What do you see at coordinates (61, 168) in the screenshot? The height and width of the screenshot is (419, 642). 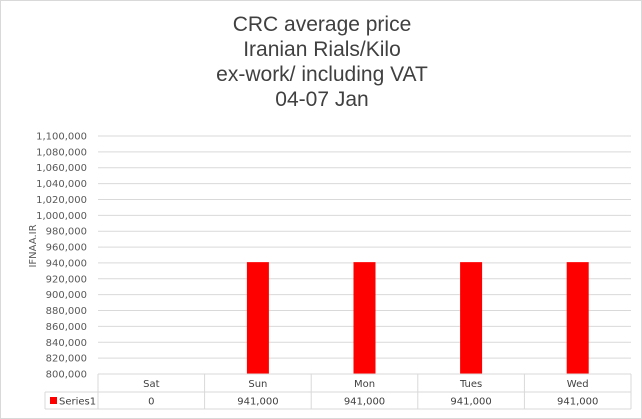 I see `y-tick-label: 1,060,000` at bounding box center [61, 168].